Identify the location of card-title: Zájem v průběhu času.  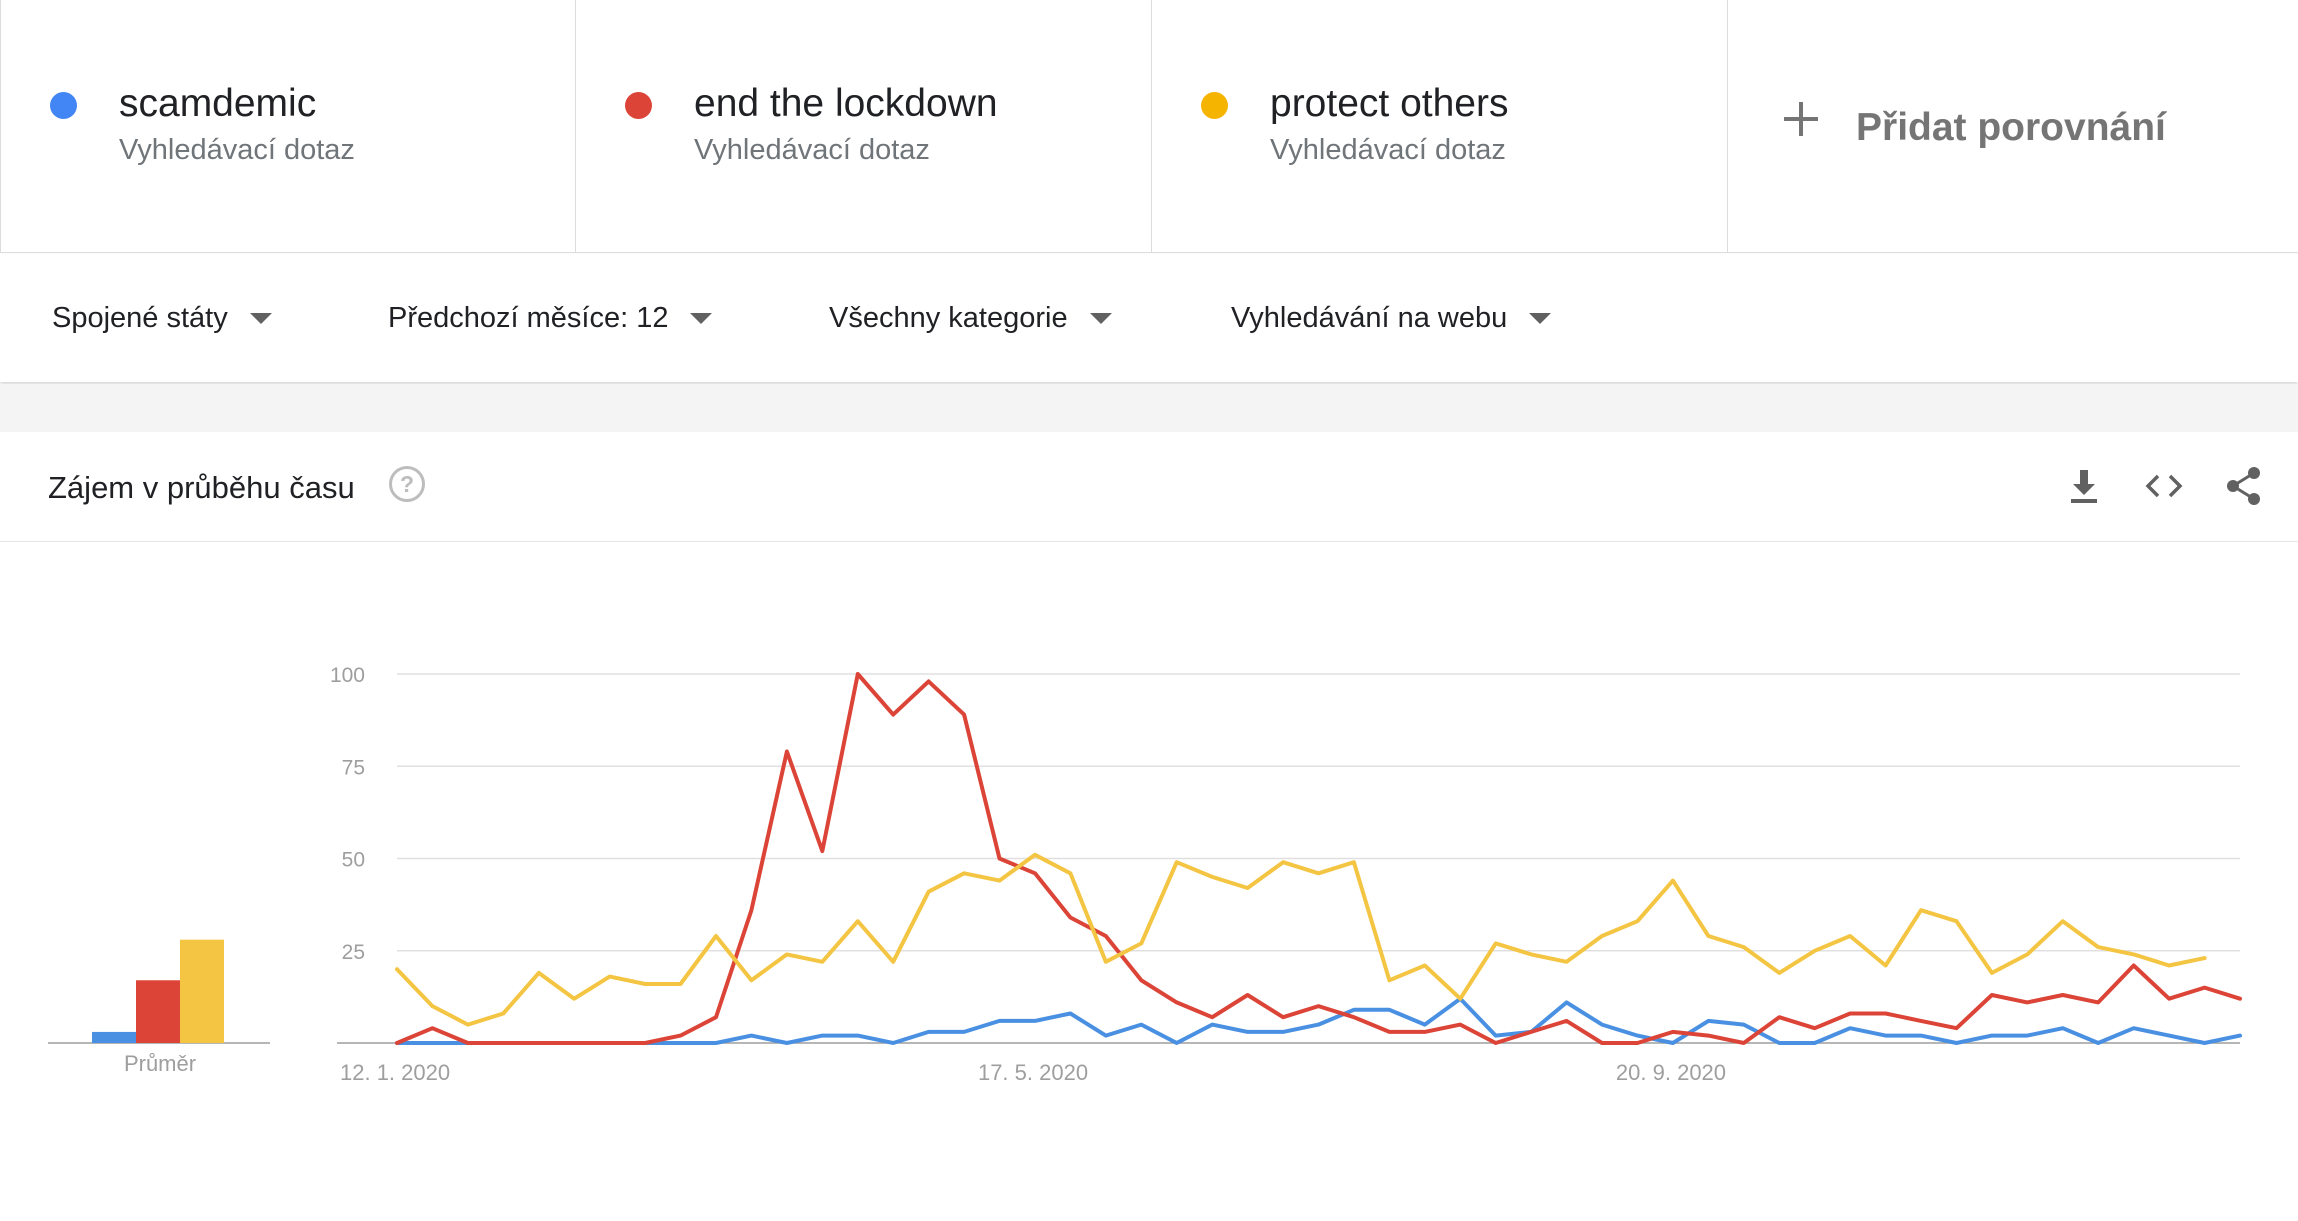
(201, 487).